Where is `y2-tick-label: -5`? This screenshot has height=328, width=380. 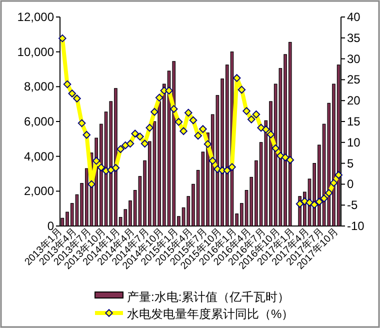 y2-tick-label: -5 is located at coordinates (352, 205).